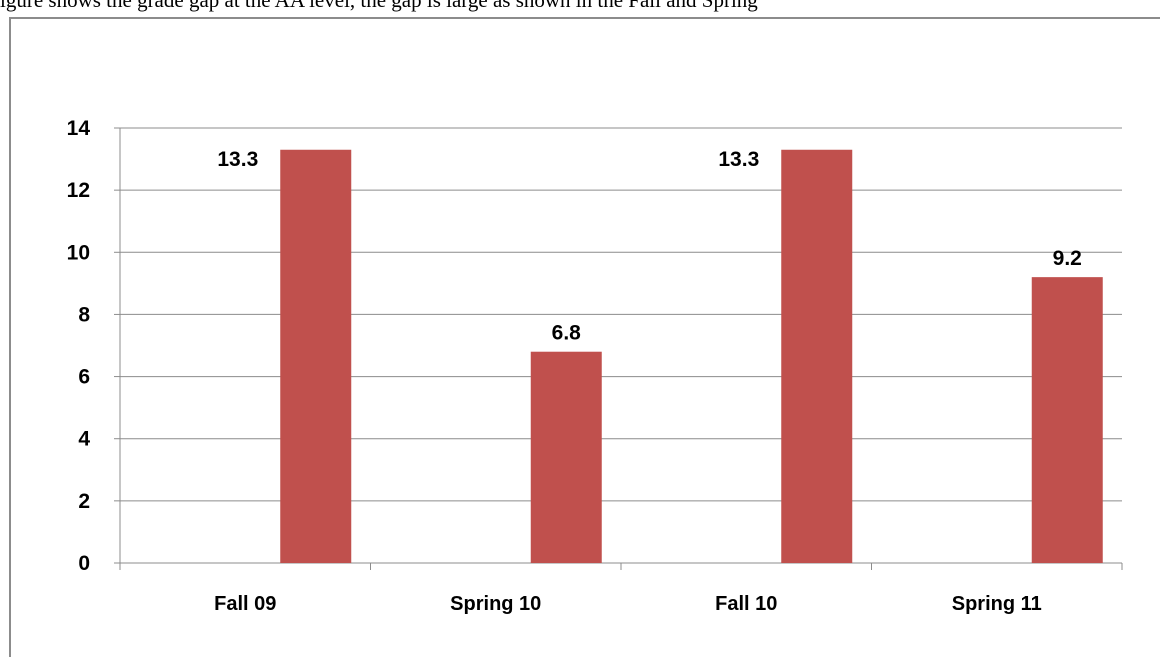 This screenshot has width=1160, height=657. Describe the element at coordinates (84, 563) in the screenshot. I see `y-tick-label: 0` at that location.